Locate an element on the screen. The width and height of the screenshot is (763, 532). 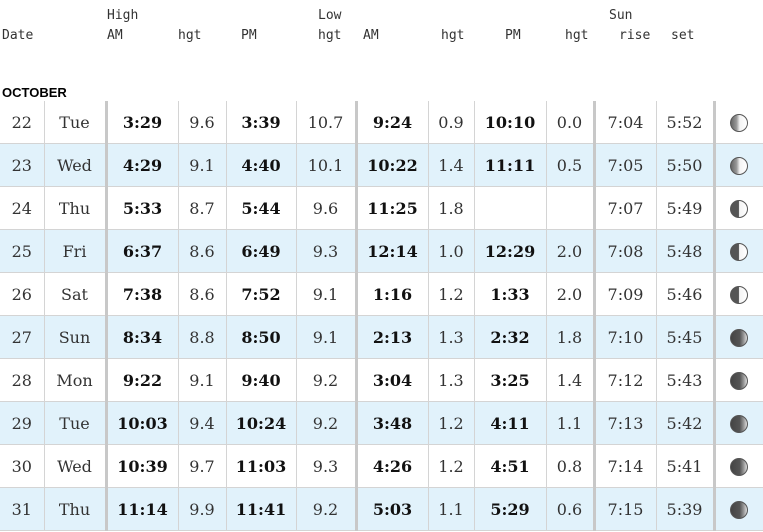
date-cell: 30 is located at coordinates (22, 466).